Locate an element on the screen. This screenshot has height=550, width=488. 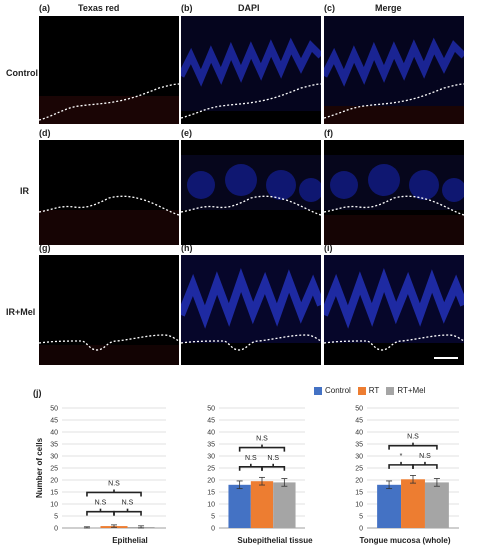
col-letter-c: (c) is located at coordinates (329, 8).